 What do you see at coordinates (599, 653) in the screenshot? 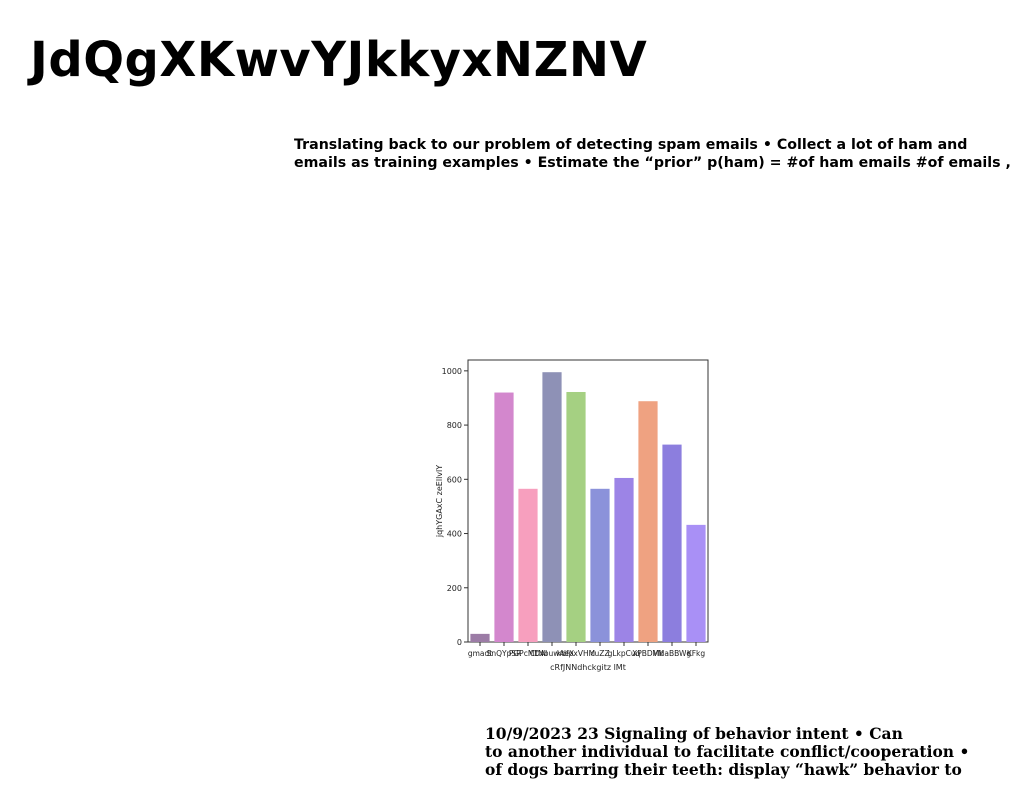
I see `x-tick-label: cuZZ` at bounding box center [599, 653].